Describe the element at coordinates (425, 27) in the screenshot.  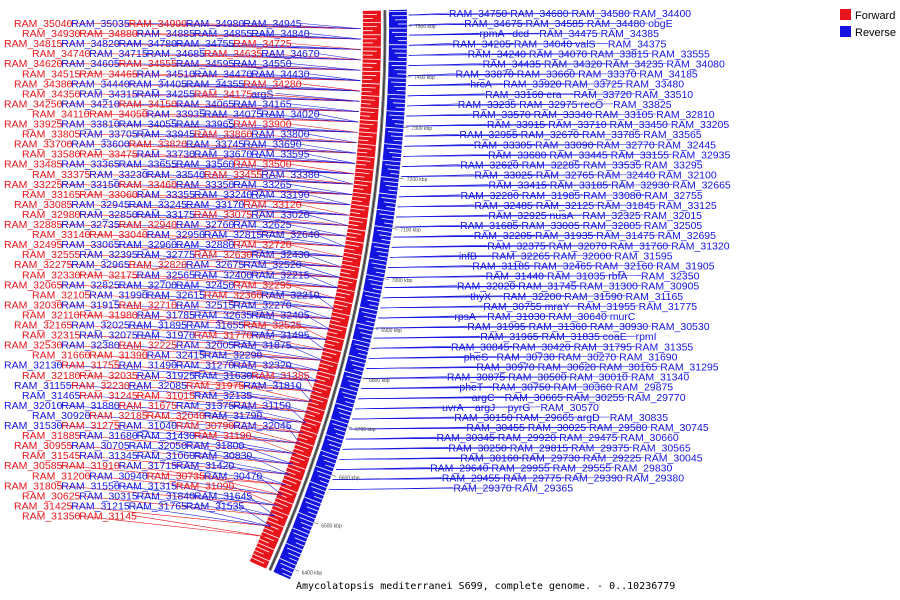
I see `kbp-tick-label: 7500 kbp` at that location.